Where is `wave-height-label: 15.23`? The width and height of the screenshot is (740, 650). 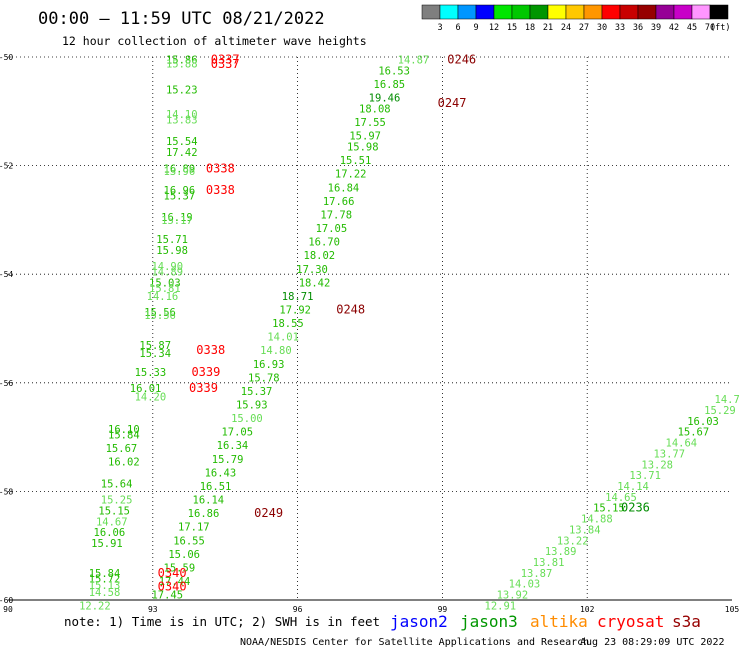 wave-height-label: 15.23 is located at coordinates (182, 91).